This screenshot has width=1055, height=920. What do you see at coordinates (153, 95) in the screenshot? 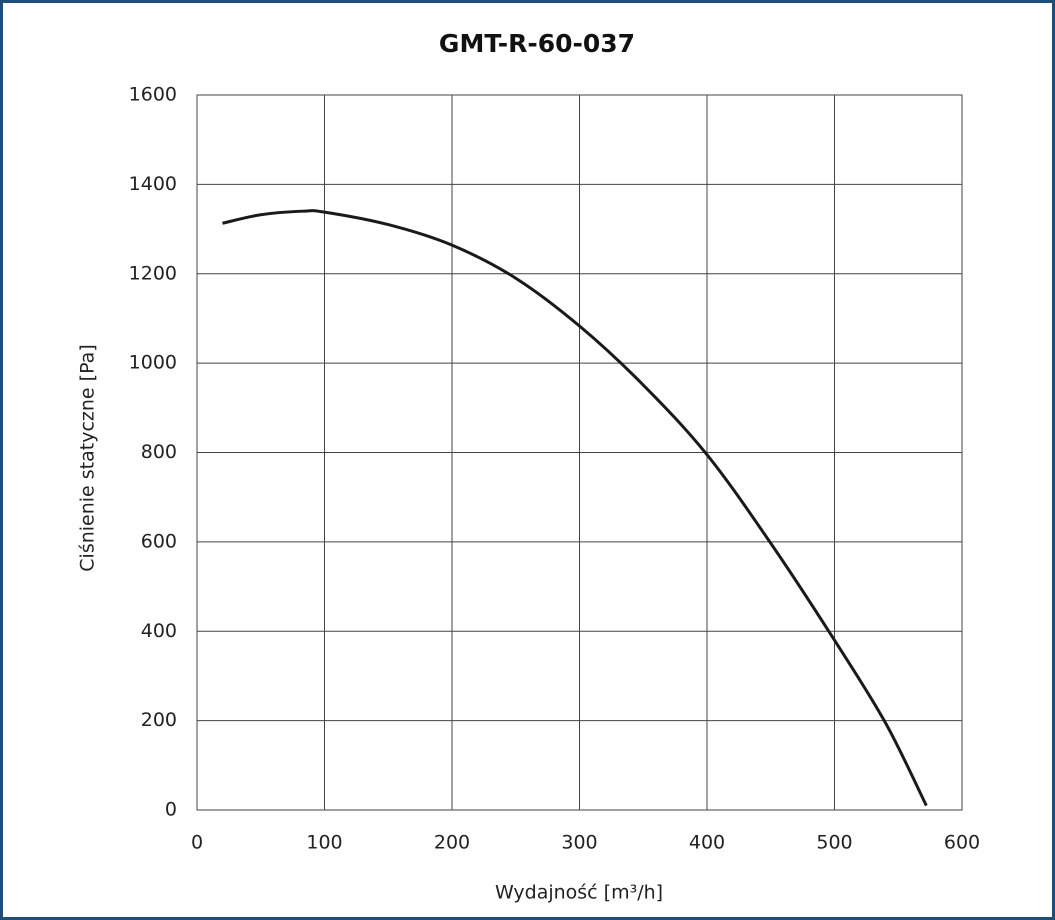
I see `y-tick-label: 1600` at bounding box center [153, 95].